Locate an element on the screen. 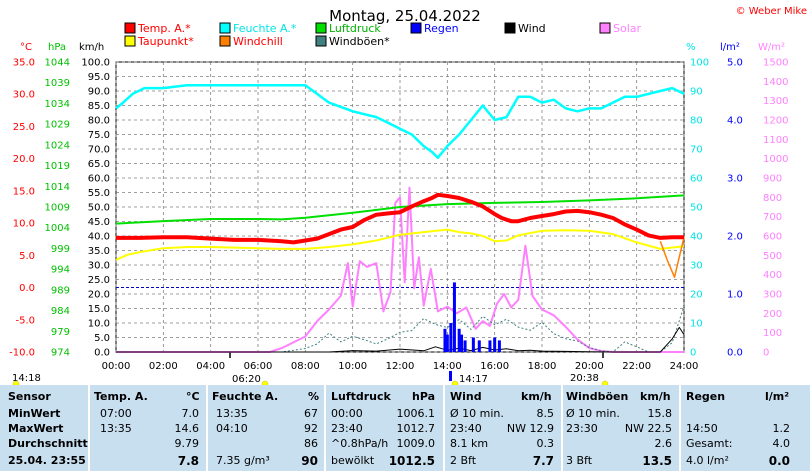 The width and height of the screenshot is (810, 471). tick-label-humidity: 0 is located at coordinates (693, 353).